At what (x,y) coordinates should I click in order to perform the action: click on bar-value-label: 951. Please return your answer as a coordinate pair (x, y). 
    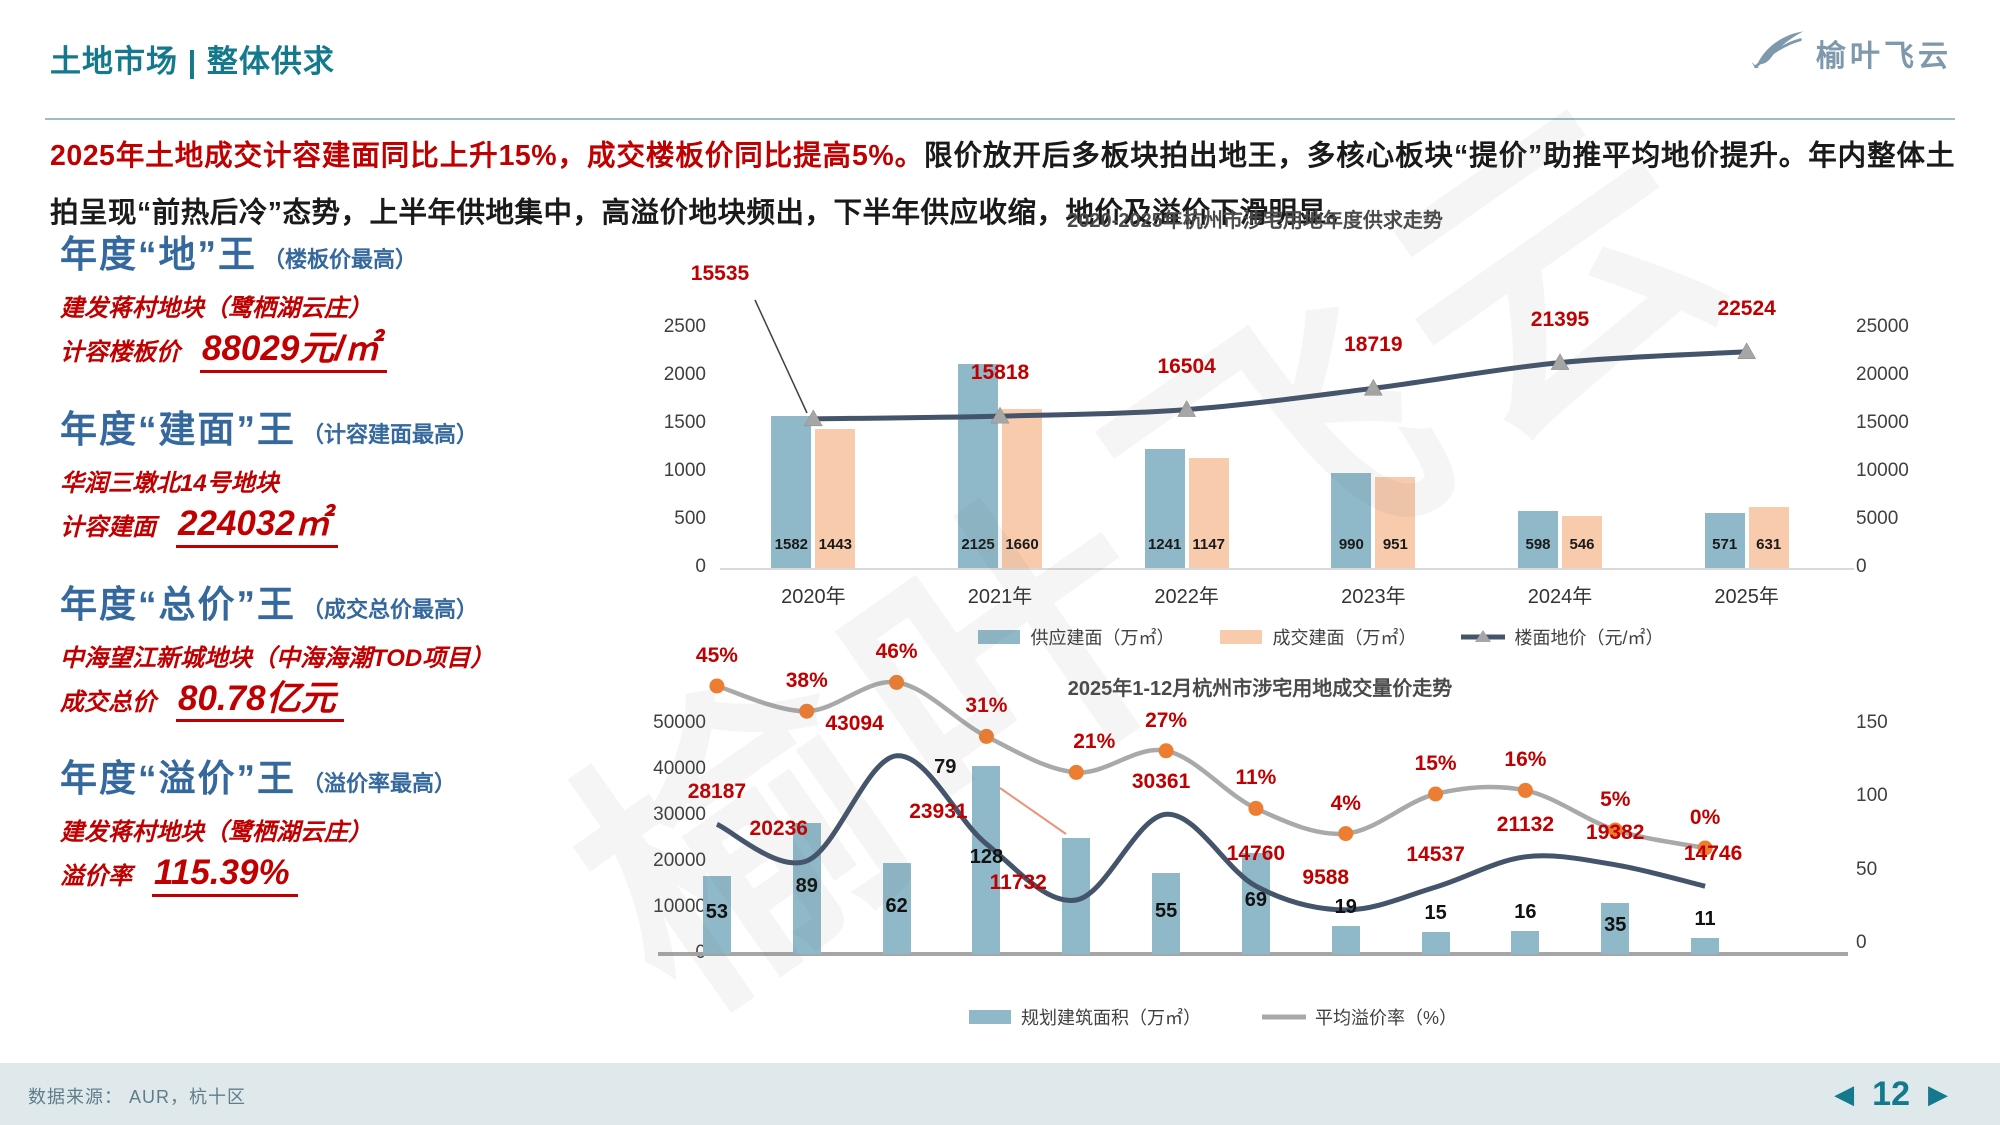
    Looking at the image, I should click on (1395, 544).